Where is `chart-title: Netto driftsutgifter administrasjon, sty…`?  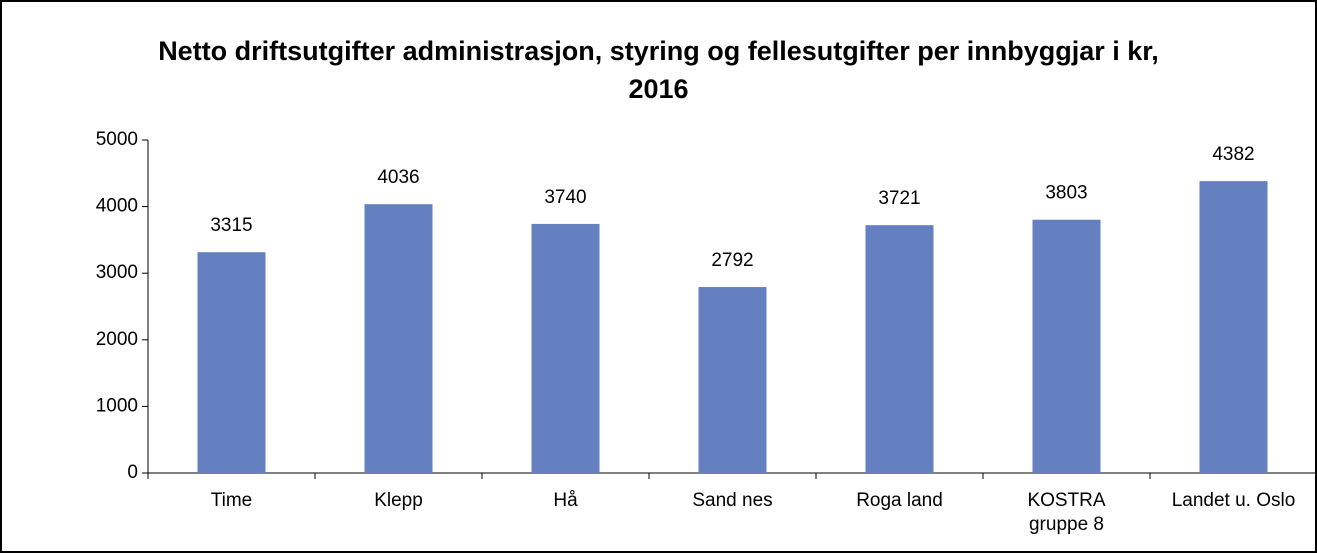 chart-title: Netto driftsutgifter administrasjon, sty… is located at coordinates (658, 70).